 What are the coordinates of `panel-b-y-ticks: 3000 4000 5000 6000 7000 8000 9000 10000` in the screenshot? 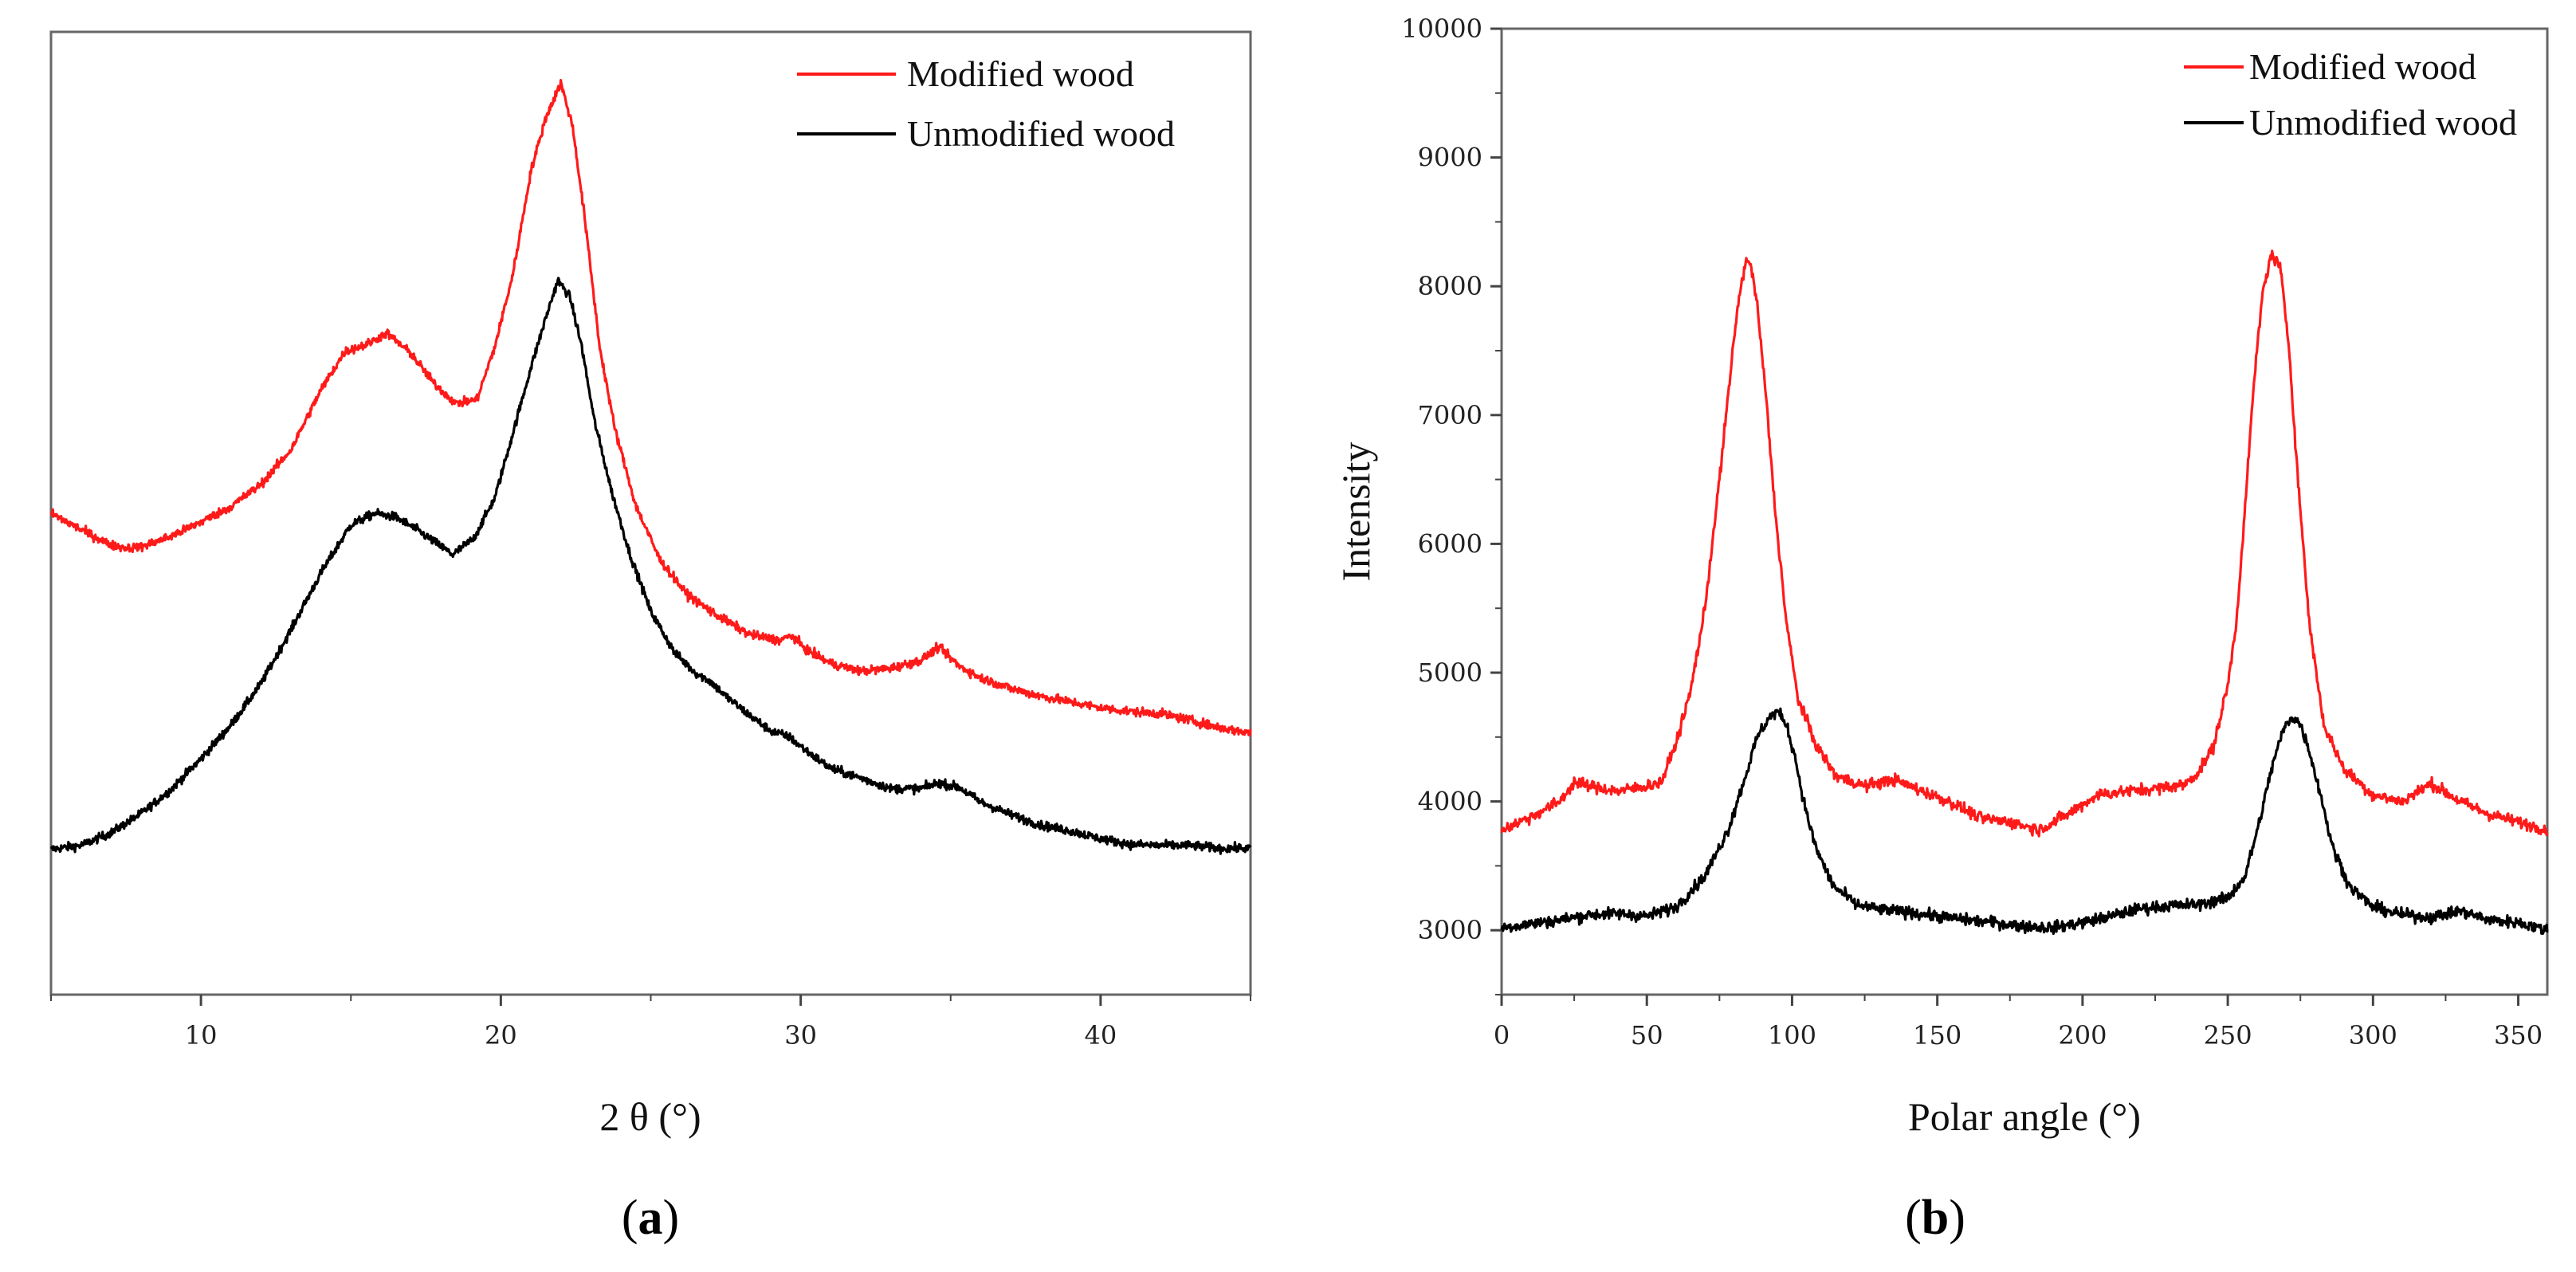 It's located at (1451, 504).